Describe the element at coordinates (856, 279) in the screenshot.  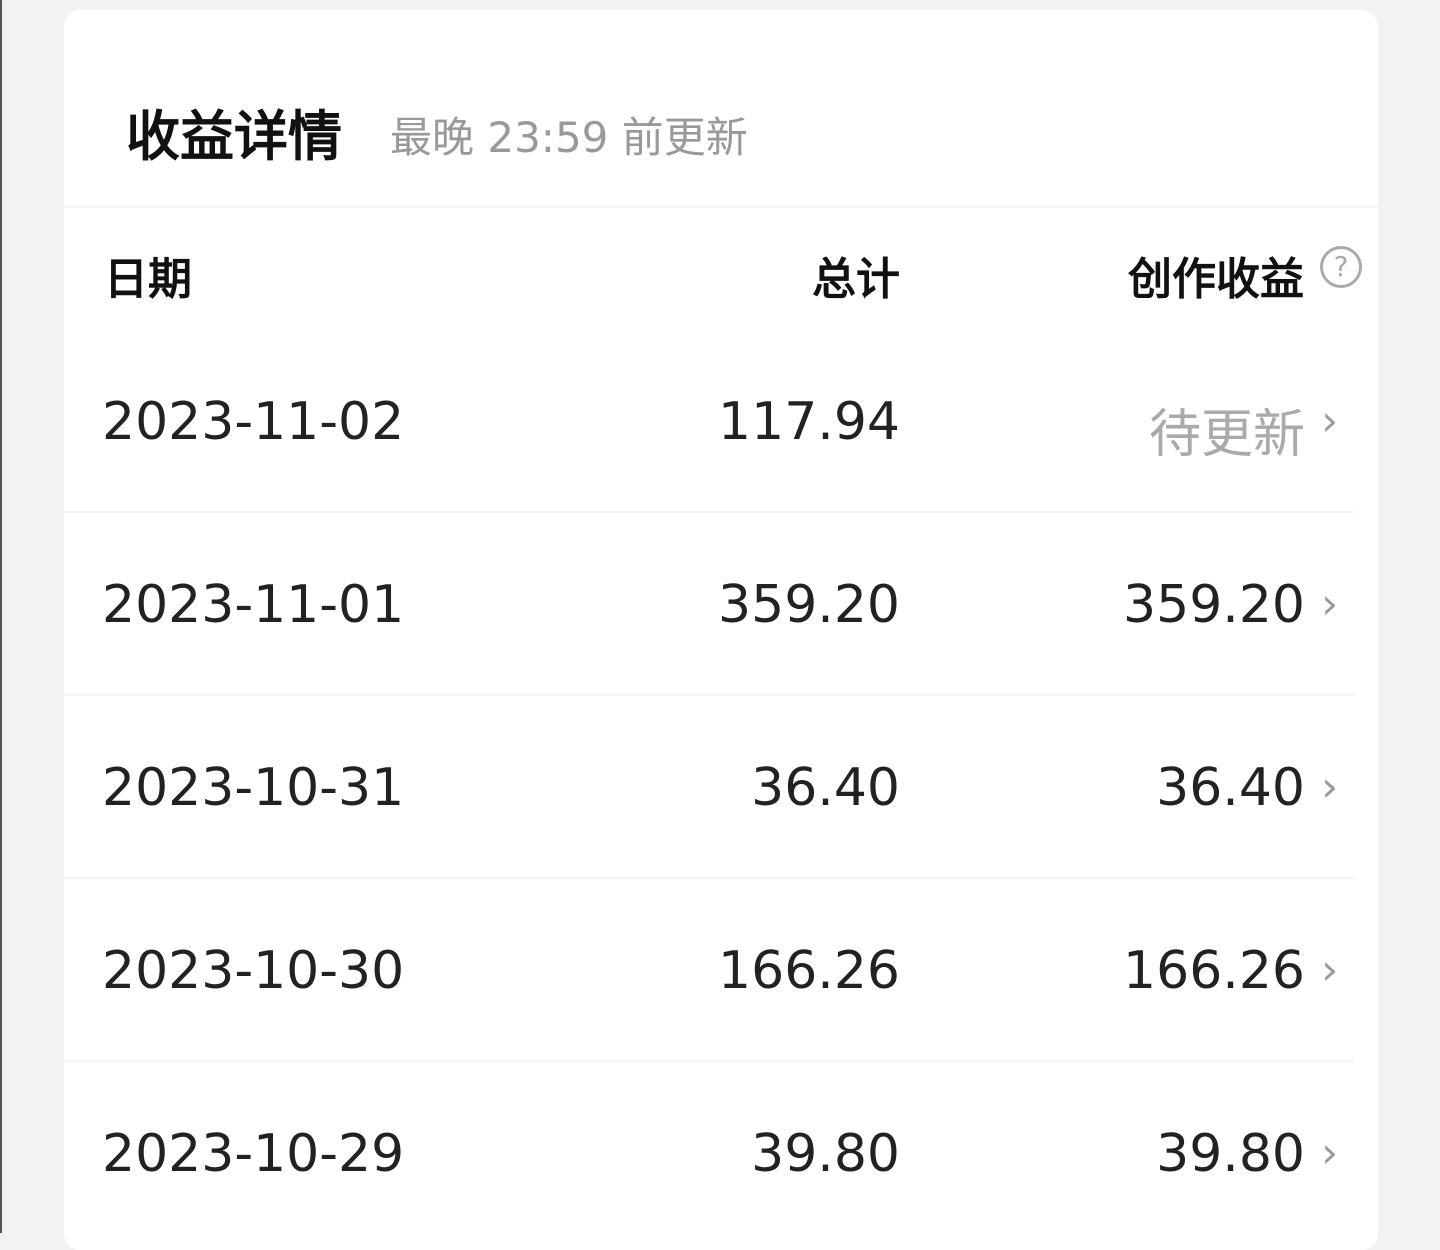
I see `column-header-total: 总计` at that location.